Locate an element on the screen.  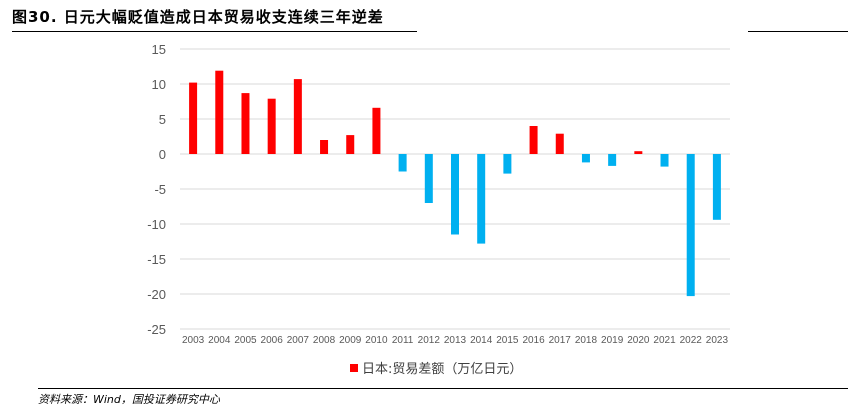
bar-2011 is located at coordinates (402, 163).